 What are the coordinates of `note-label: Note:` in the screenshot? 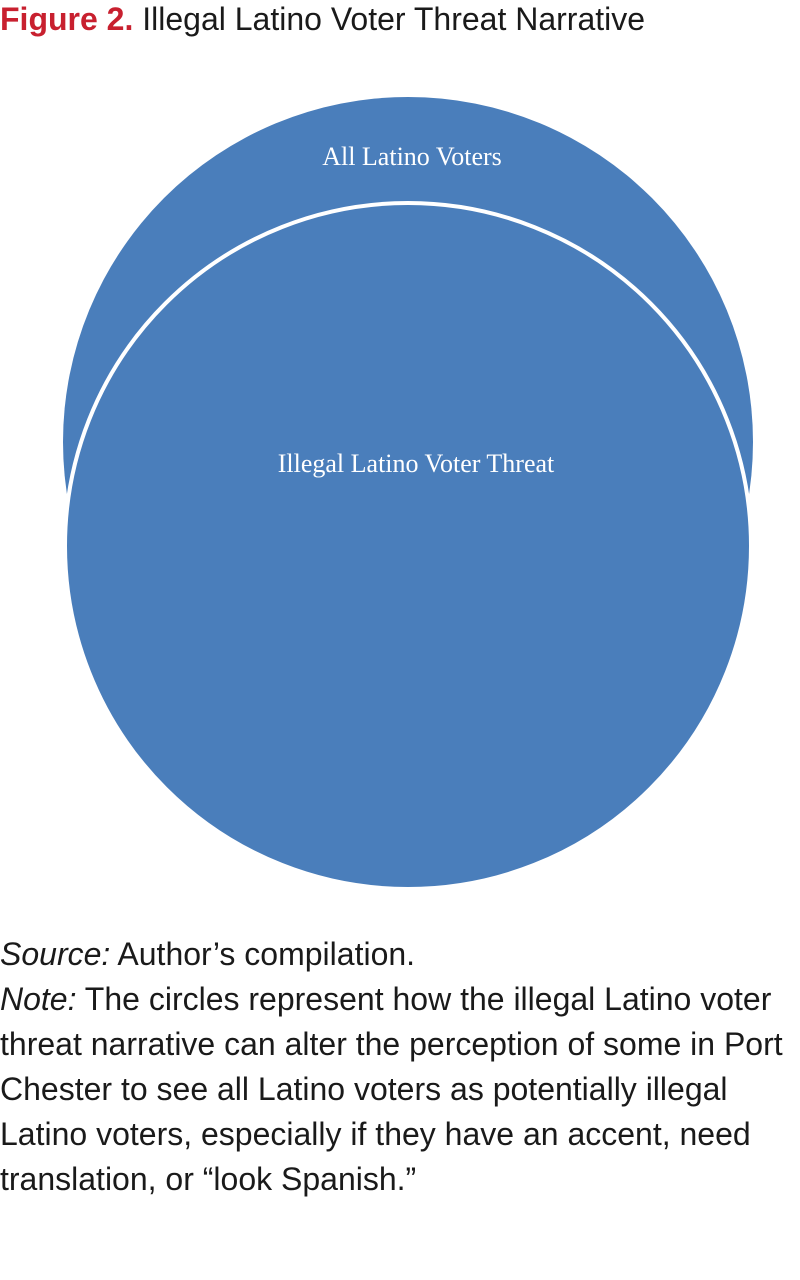 It's located at (38, 999).